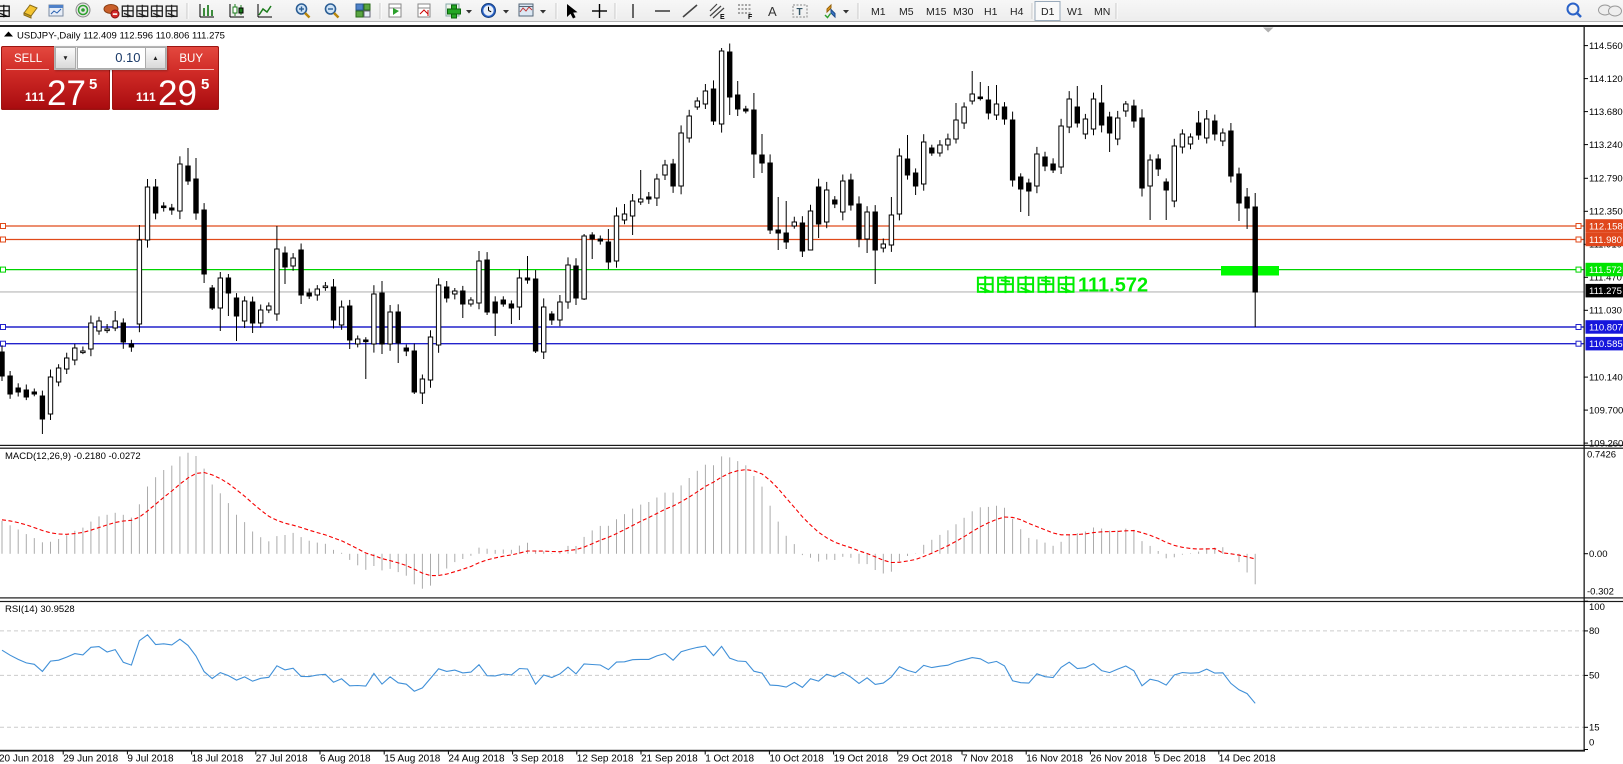  Describe the element at coordinates (800, 12) in the screenshot. I see `svg-text: T` at that location.